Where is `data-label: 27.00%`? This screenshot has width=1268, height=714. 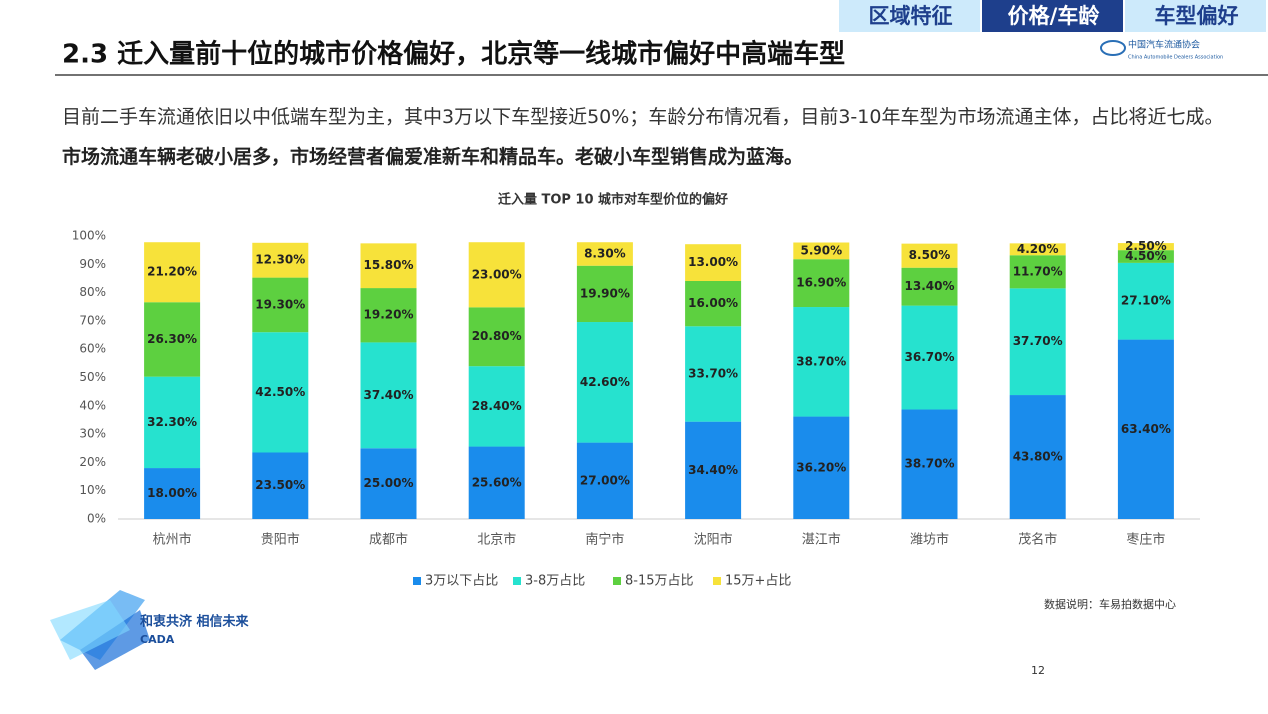
data-label: 27.00% is located at coordinates (605, 480).